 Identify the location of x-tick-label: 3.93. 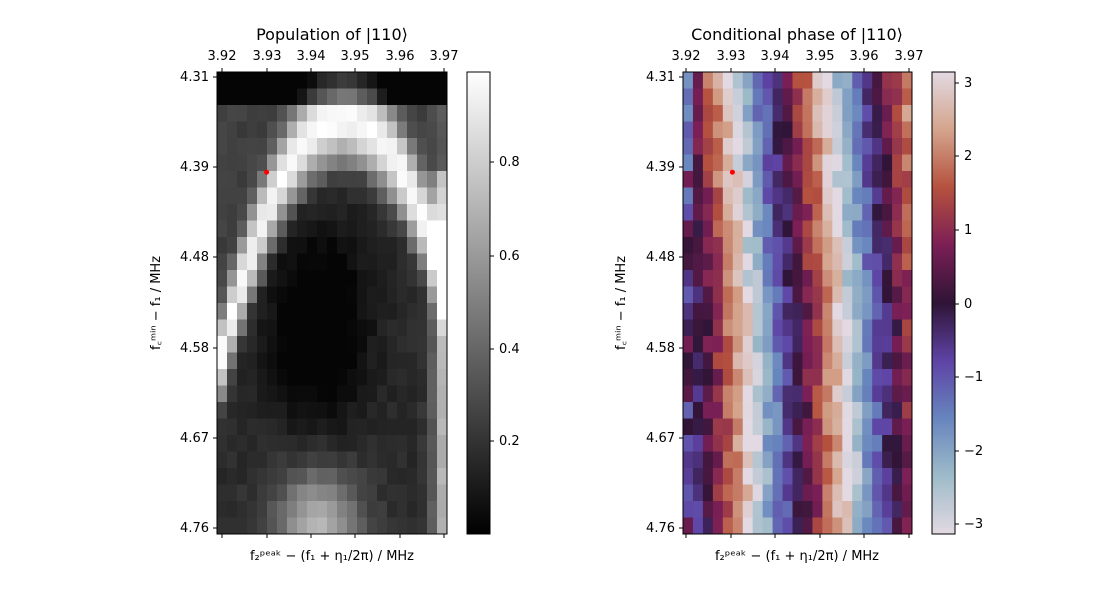
(267, 56).